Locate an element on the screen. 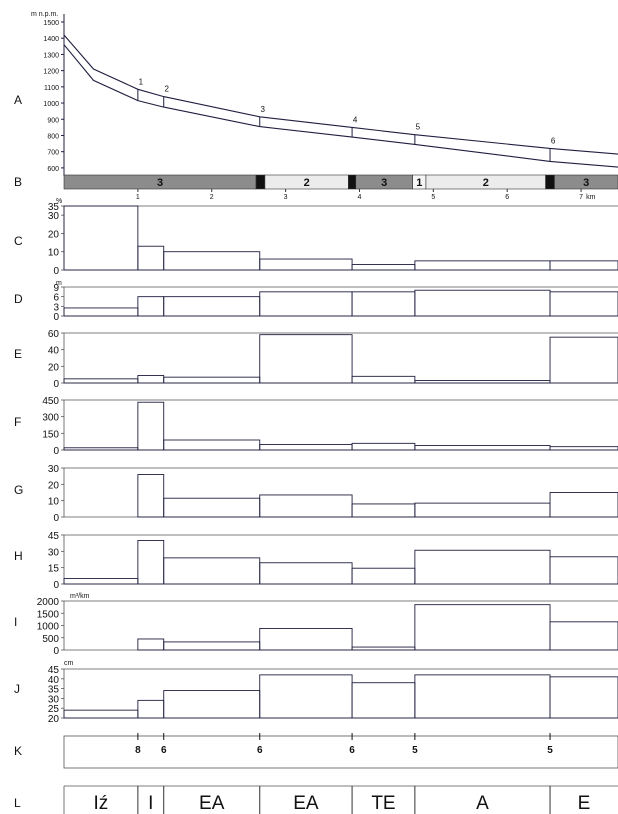  y-tick-label-E: 60 is located at coordinates (54, 334).